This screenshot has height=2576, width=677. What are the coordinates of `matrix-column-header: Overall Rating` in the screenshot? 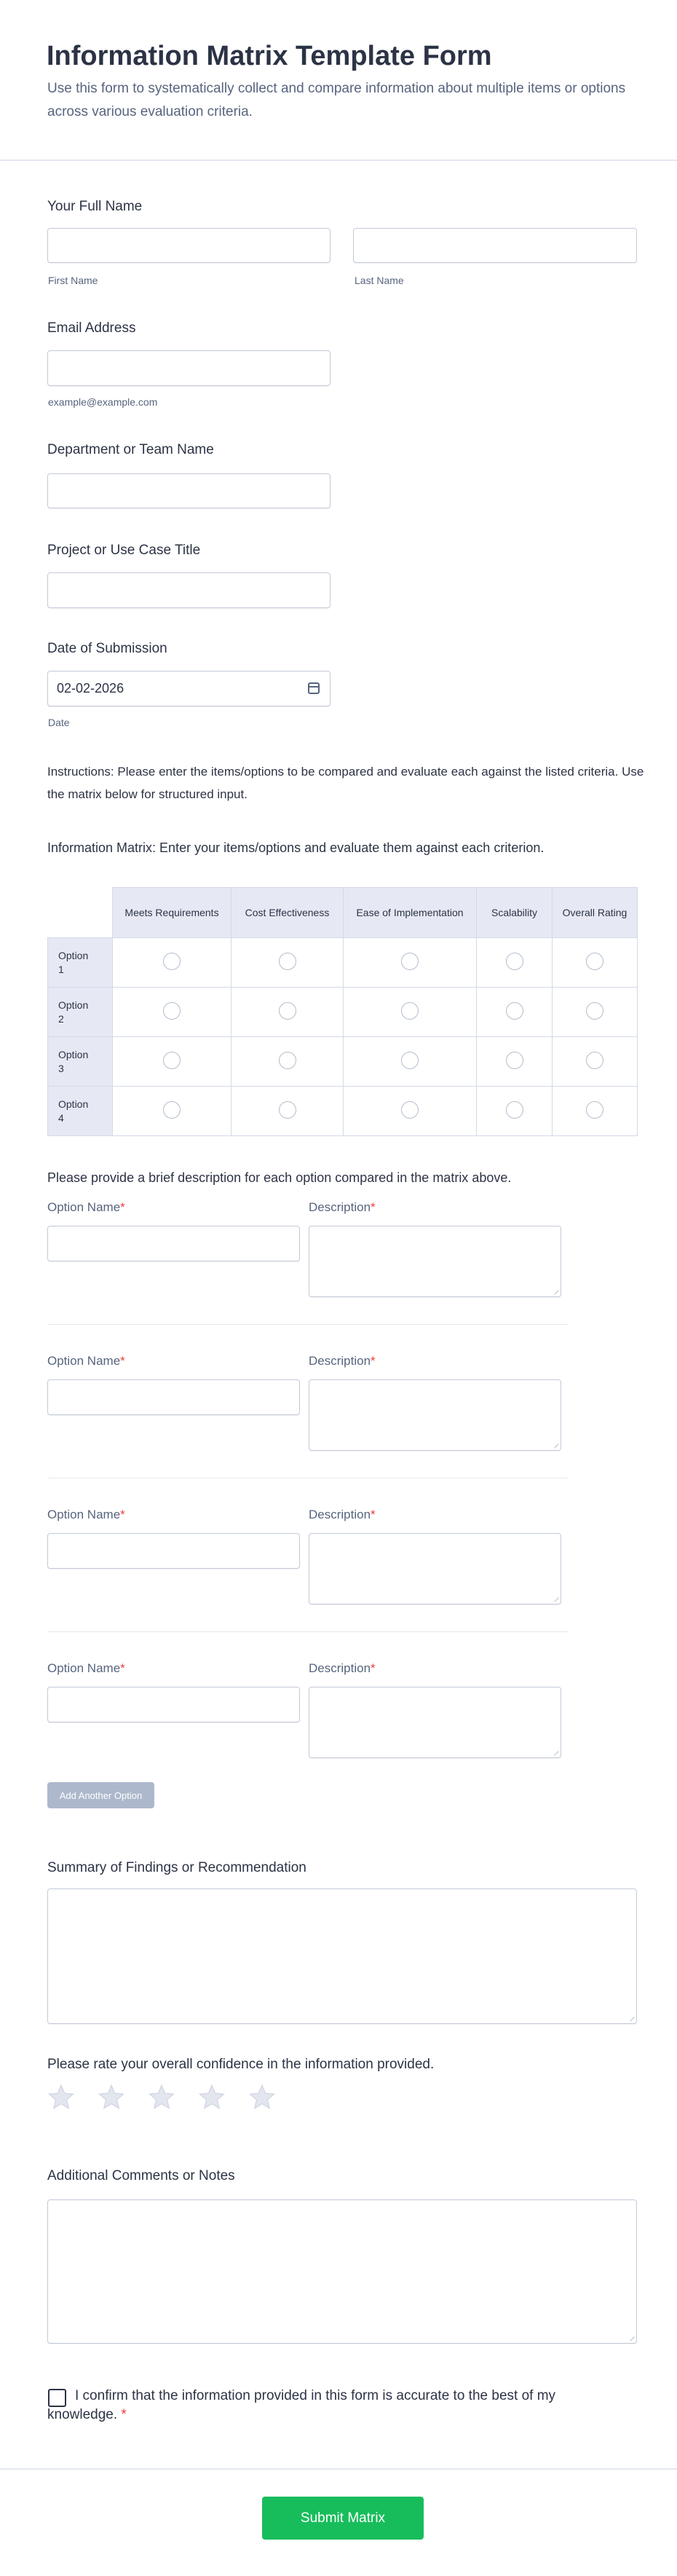 It's located at (595, 912).